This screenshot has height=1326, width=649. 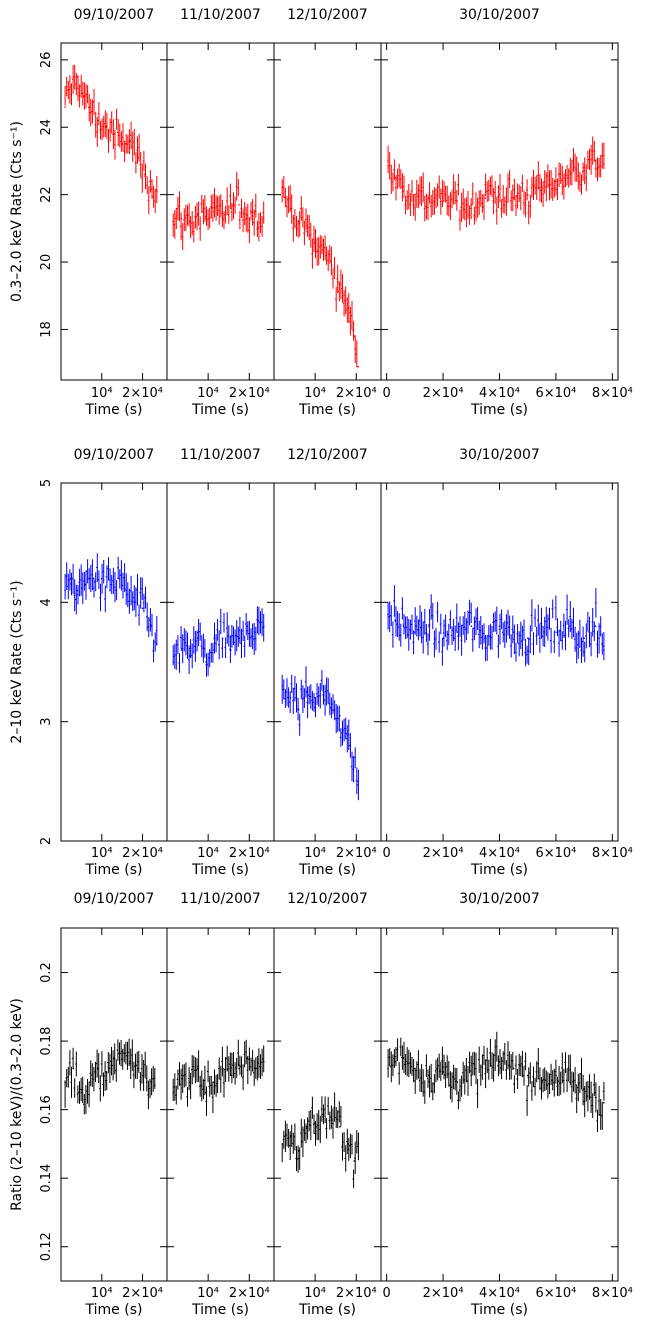 What do you see at coordinates (114, 15) in the screenshot?
I see `panel-date: 09/10/2007` at bounding box center [114, 15].